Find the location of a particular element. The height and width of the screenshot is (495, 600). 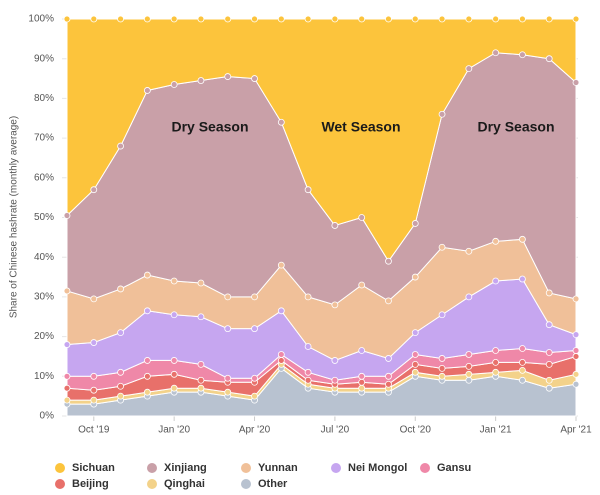

y-tick-label: 30% is located at coordinates (44, 297).